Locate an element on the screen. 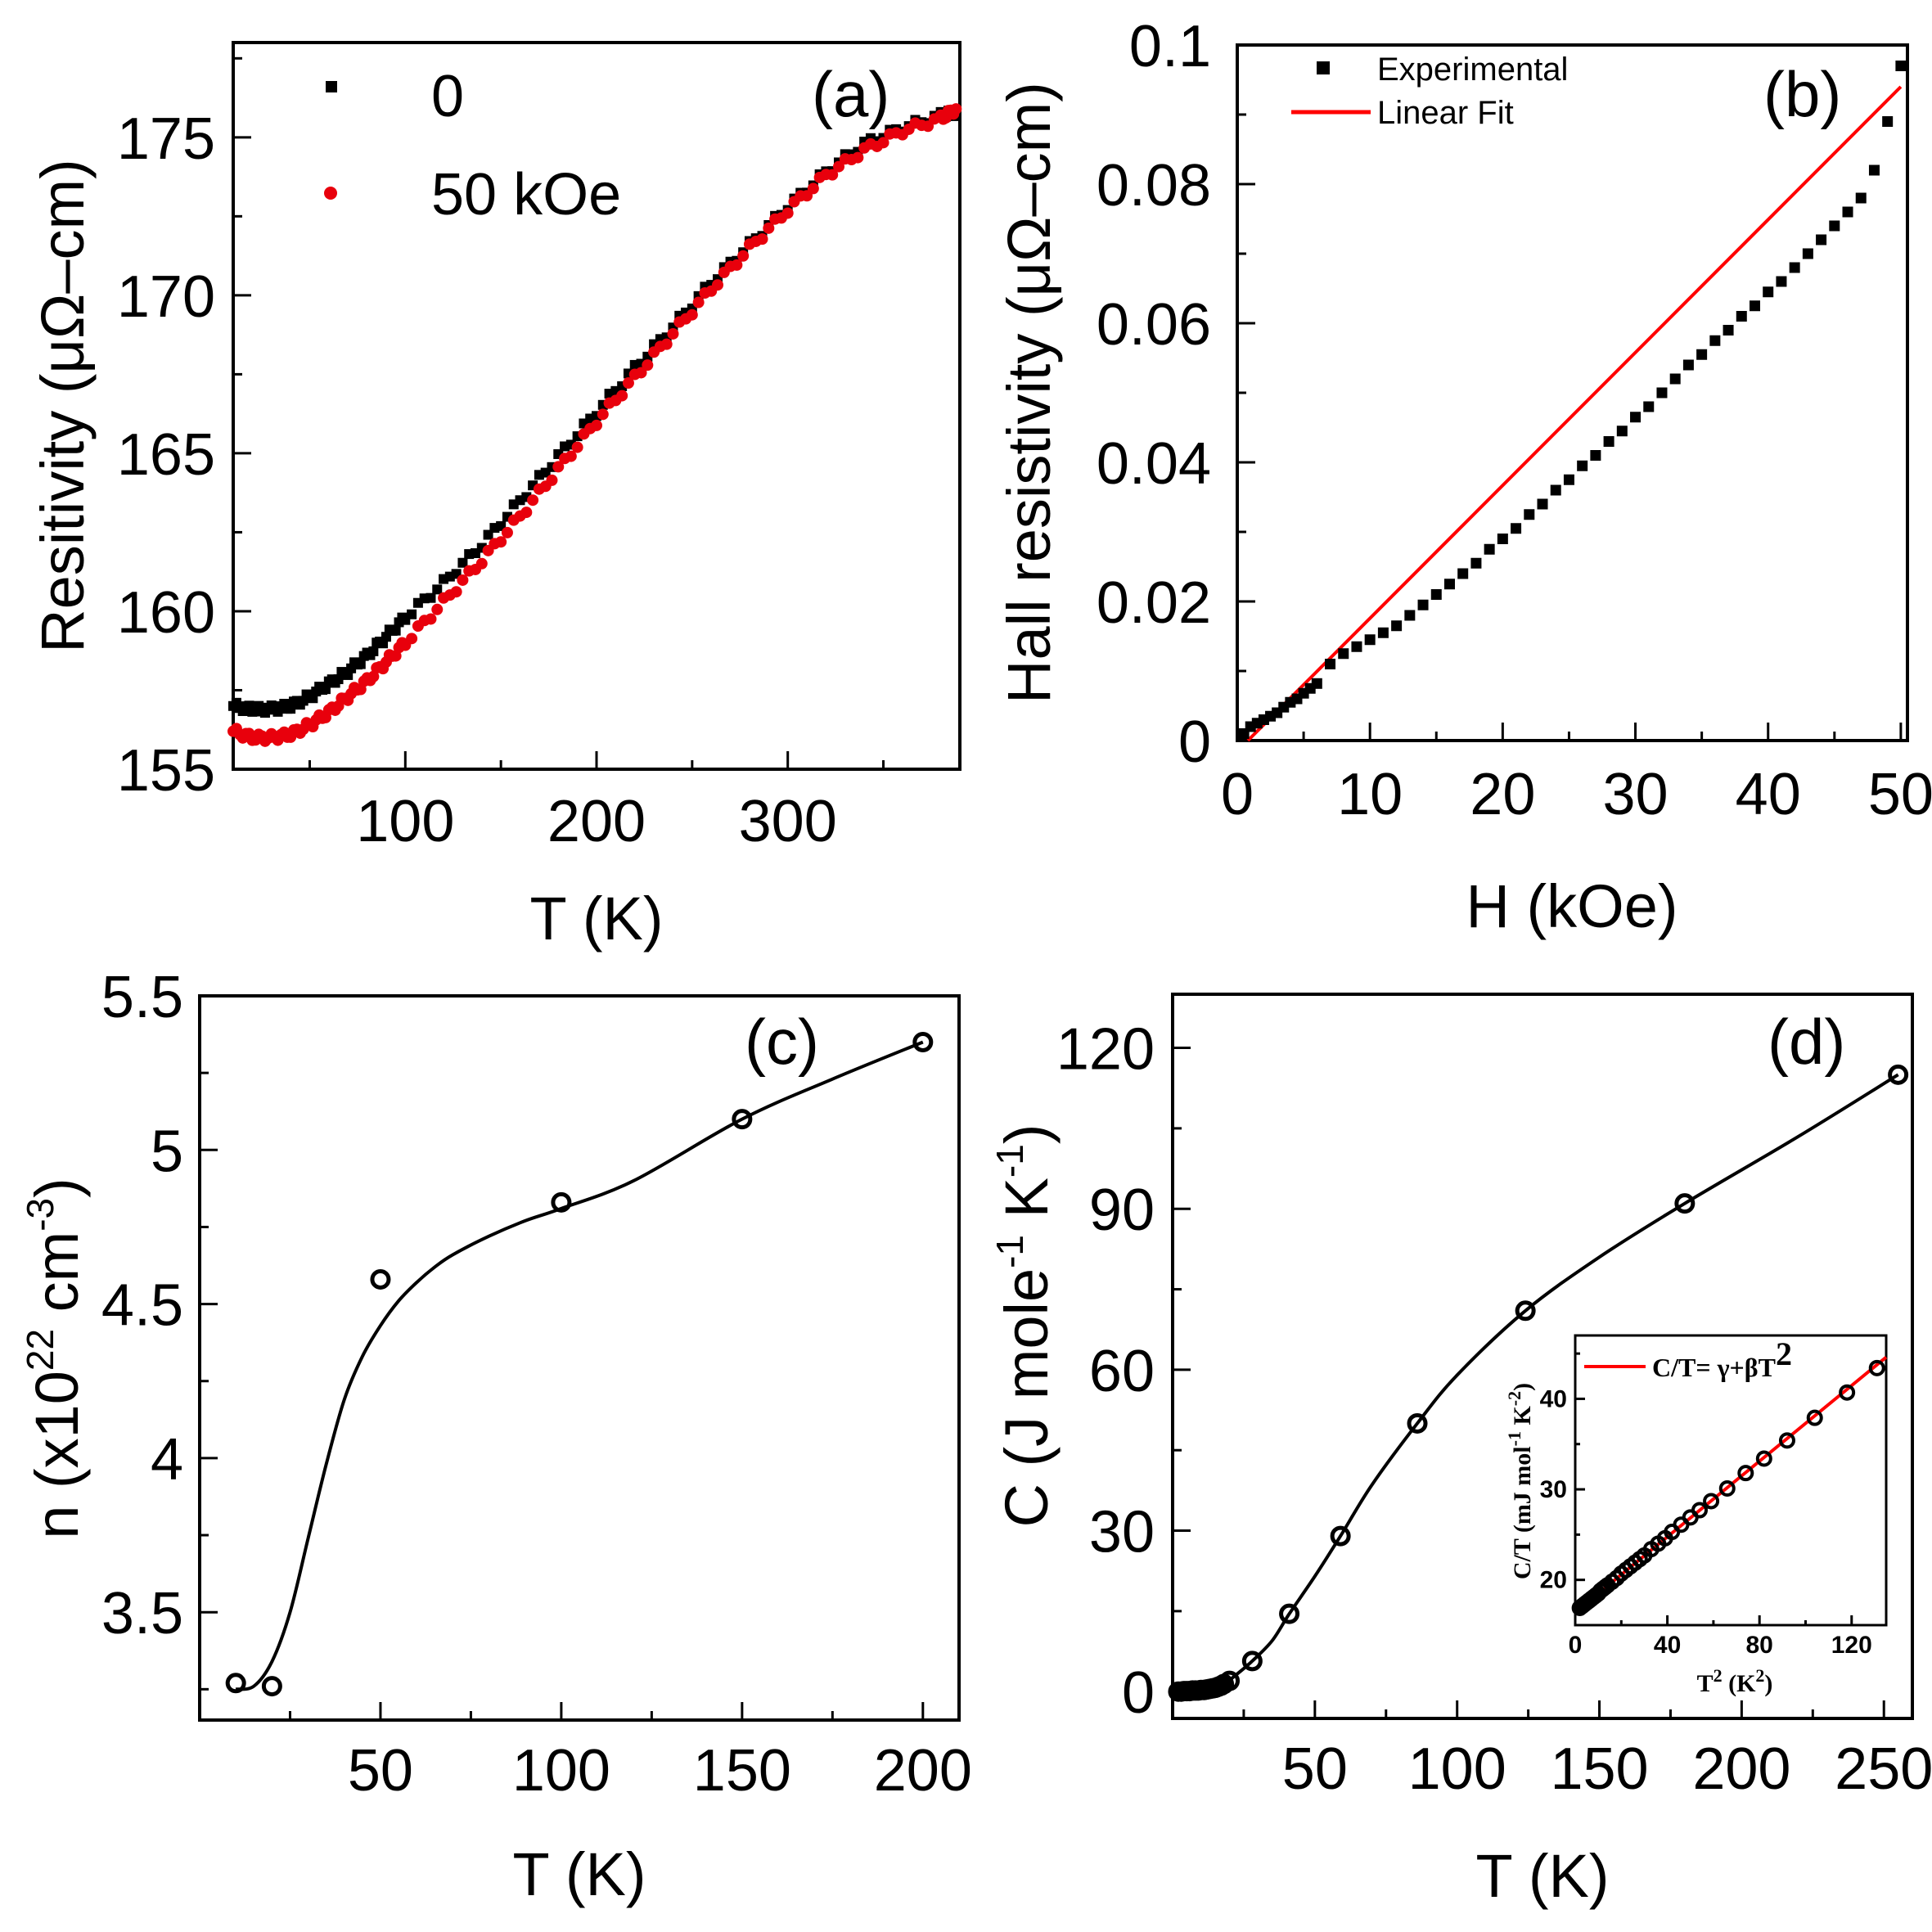 The image size is (1932, 1932). x-tick-label: 20 is located at coordinates (1502, 795).